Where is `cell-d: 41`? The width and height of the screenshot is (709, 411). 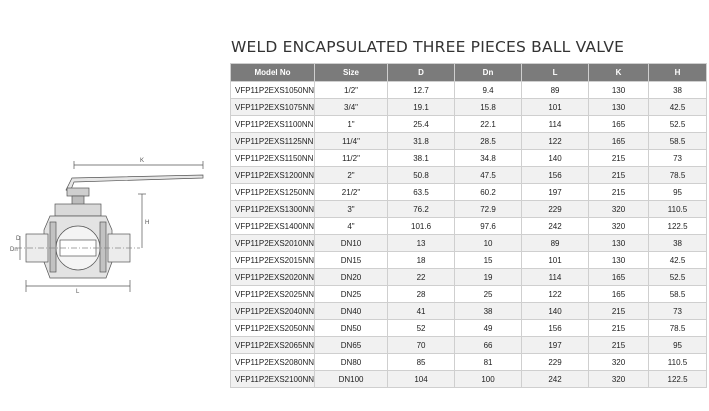
cell-d: 41 is located at coordinates (421, 311).